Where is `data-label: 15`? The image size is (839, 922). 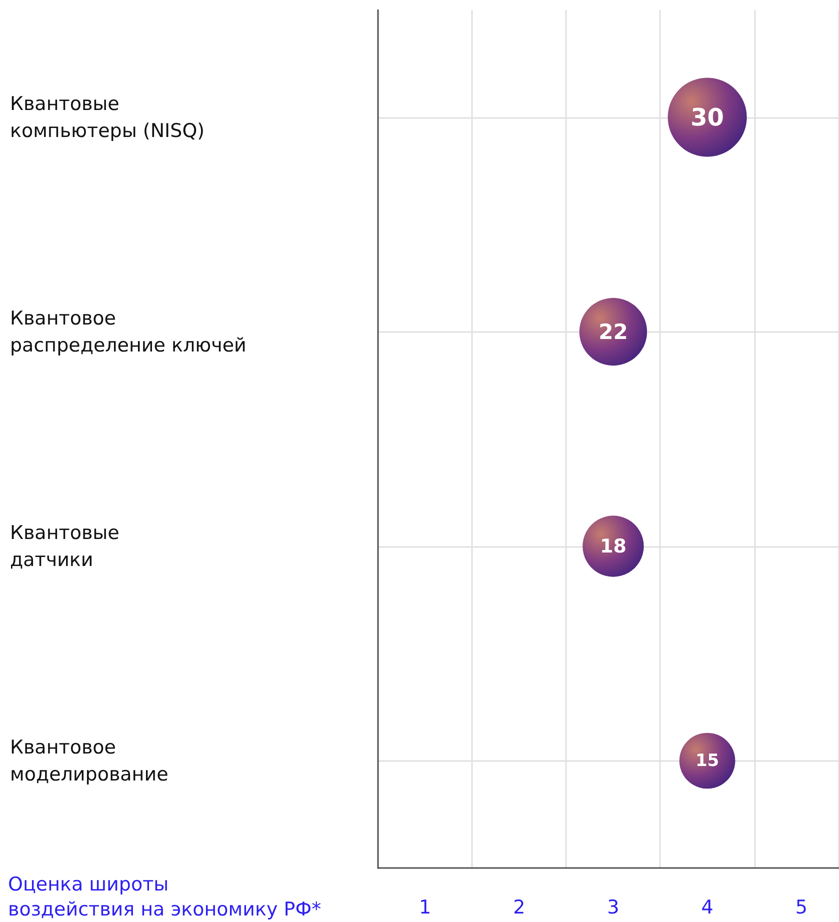
data-label: 15 is located at coordinates (707, 760).